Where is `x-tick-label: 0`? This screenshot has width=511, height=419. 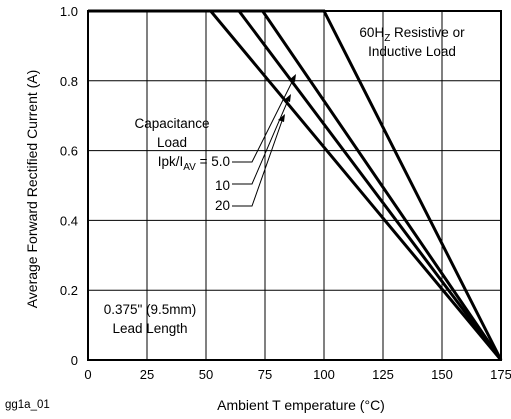 x-tick-label: 0 is located at coordinates (87, 374).